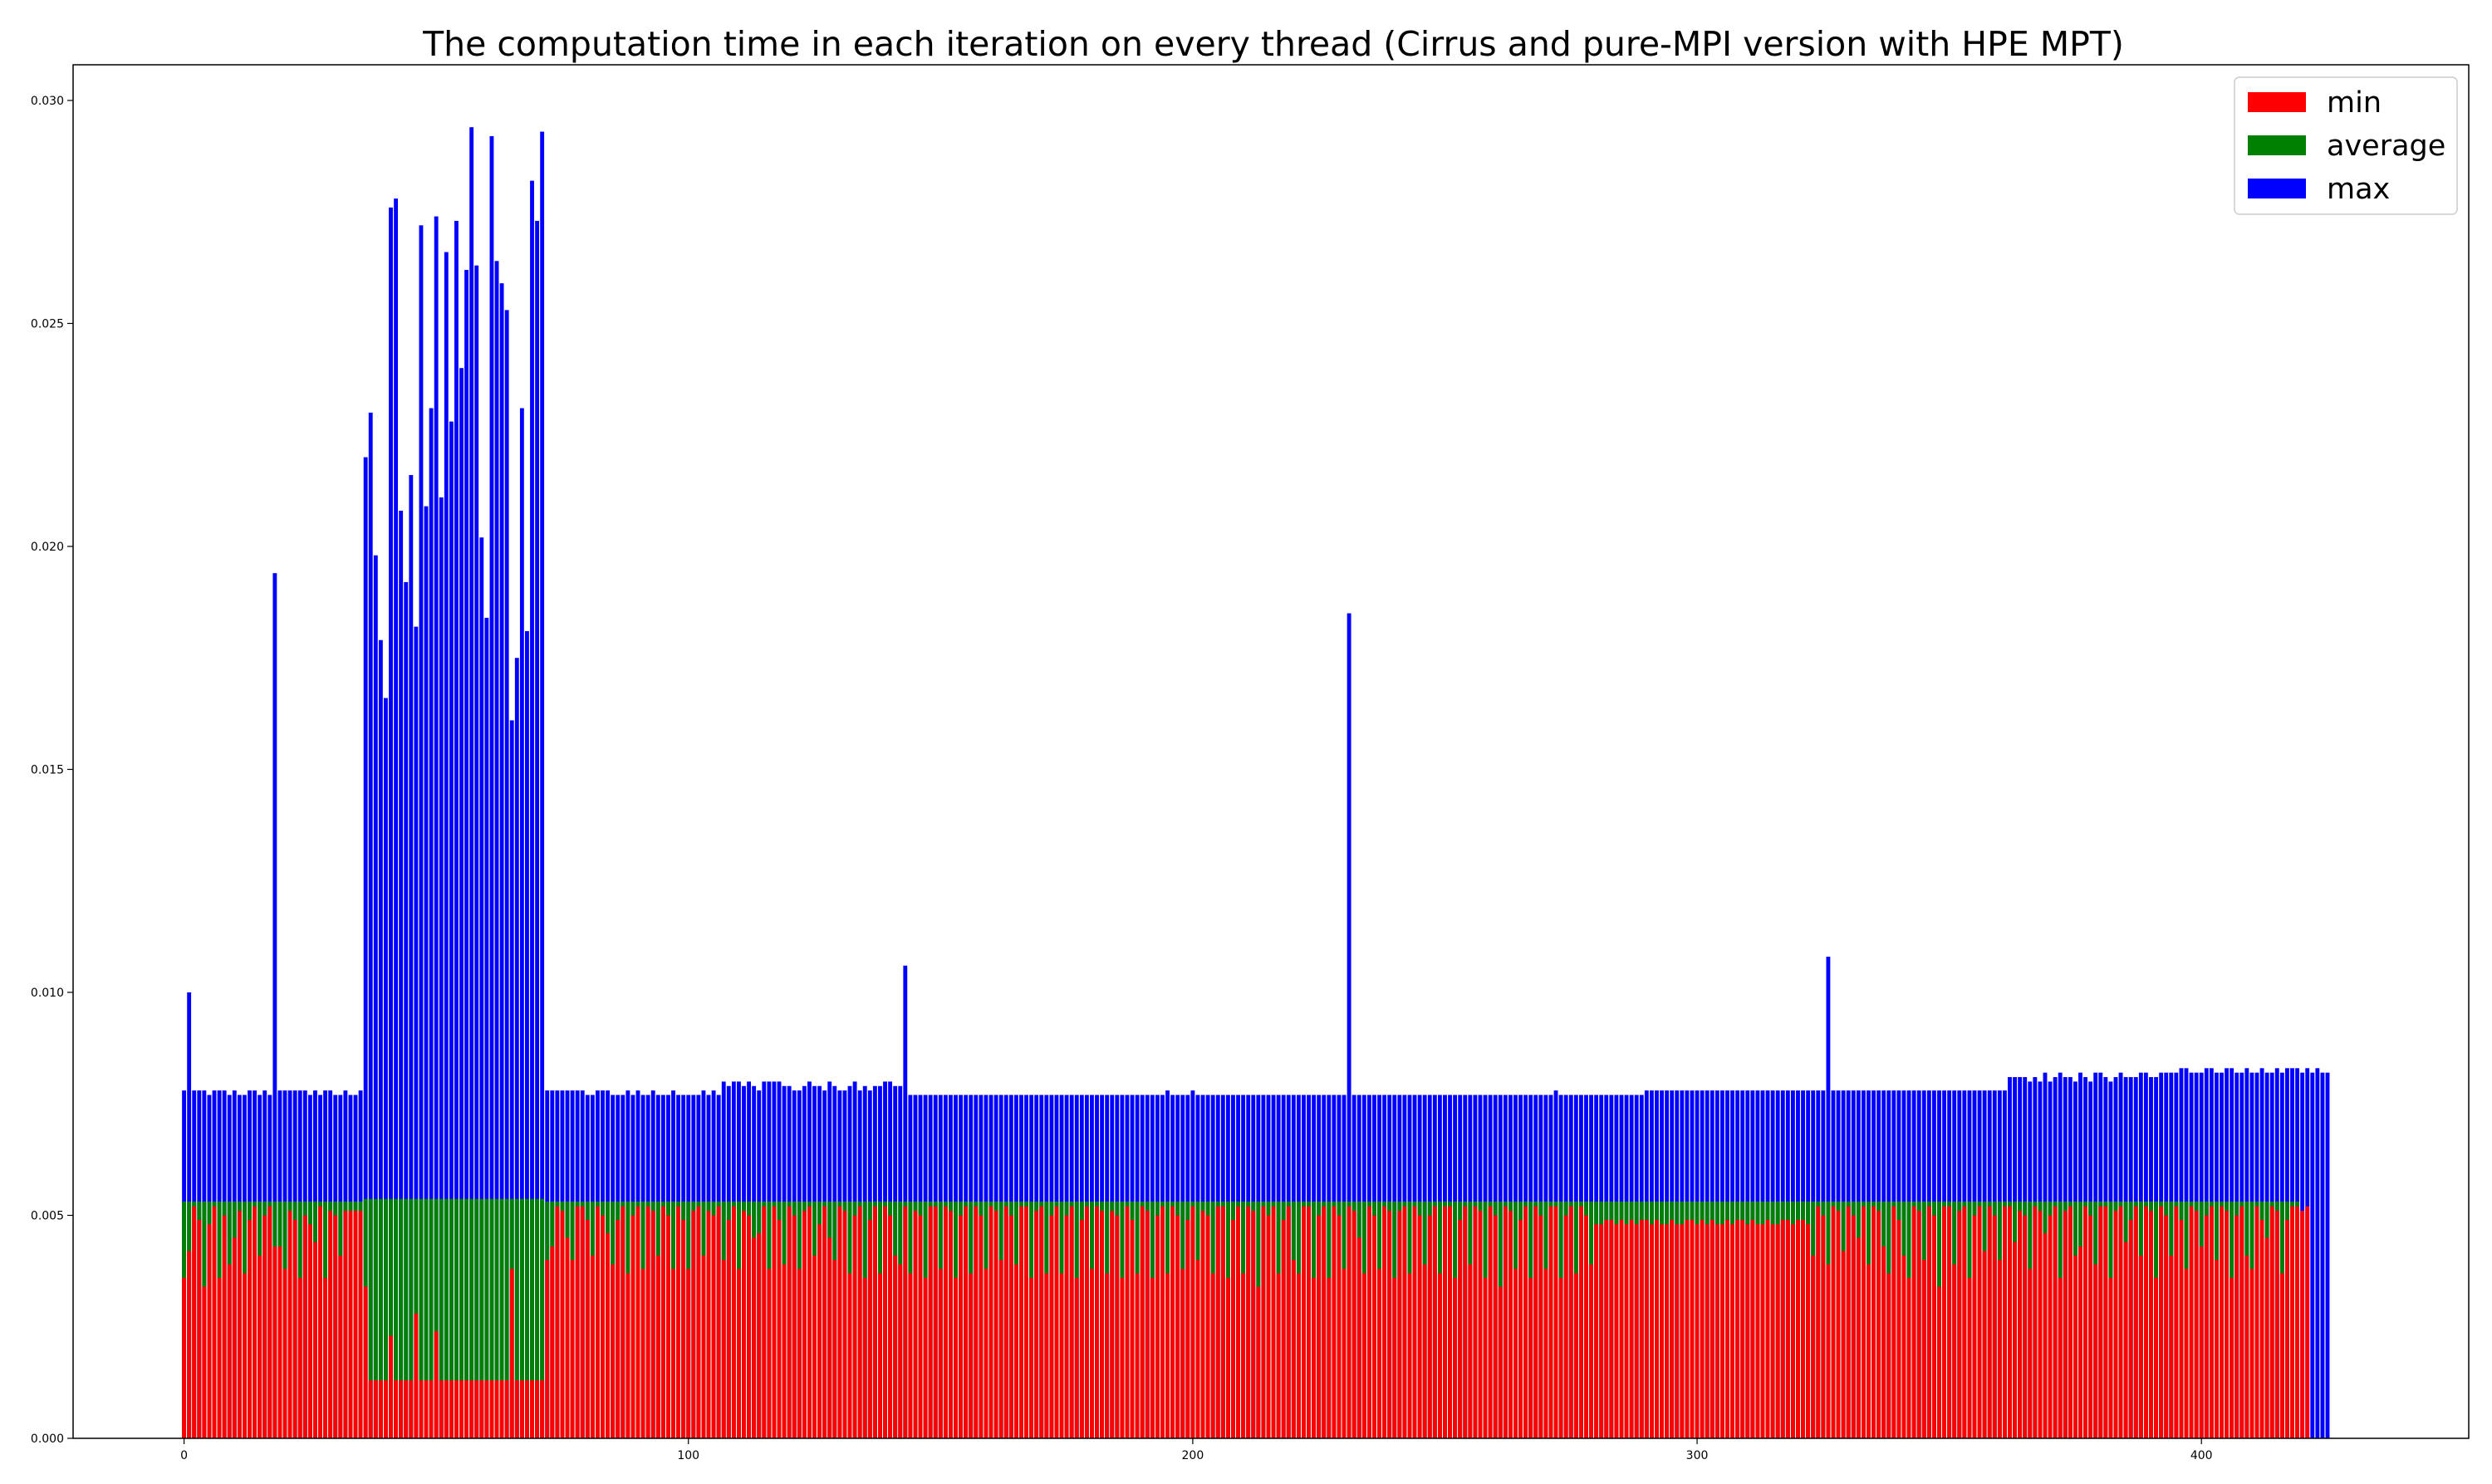  I want to click on y-tick-label-1: 0.005, so click(47, 1215).